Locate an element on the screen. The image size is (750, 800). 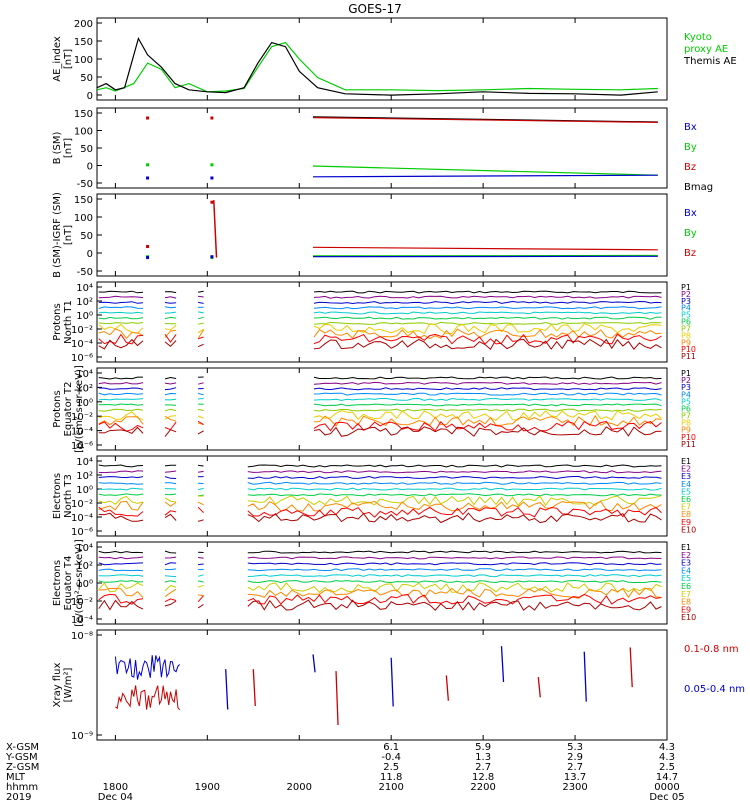
y-axis-label: Electrons is located at coordinates (57, 583).